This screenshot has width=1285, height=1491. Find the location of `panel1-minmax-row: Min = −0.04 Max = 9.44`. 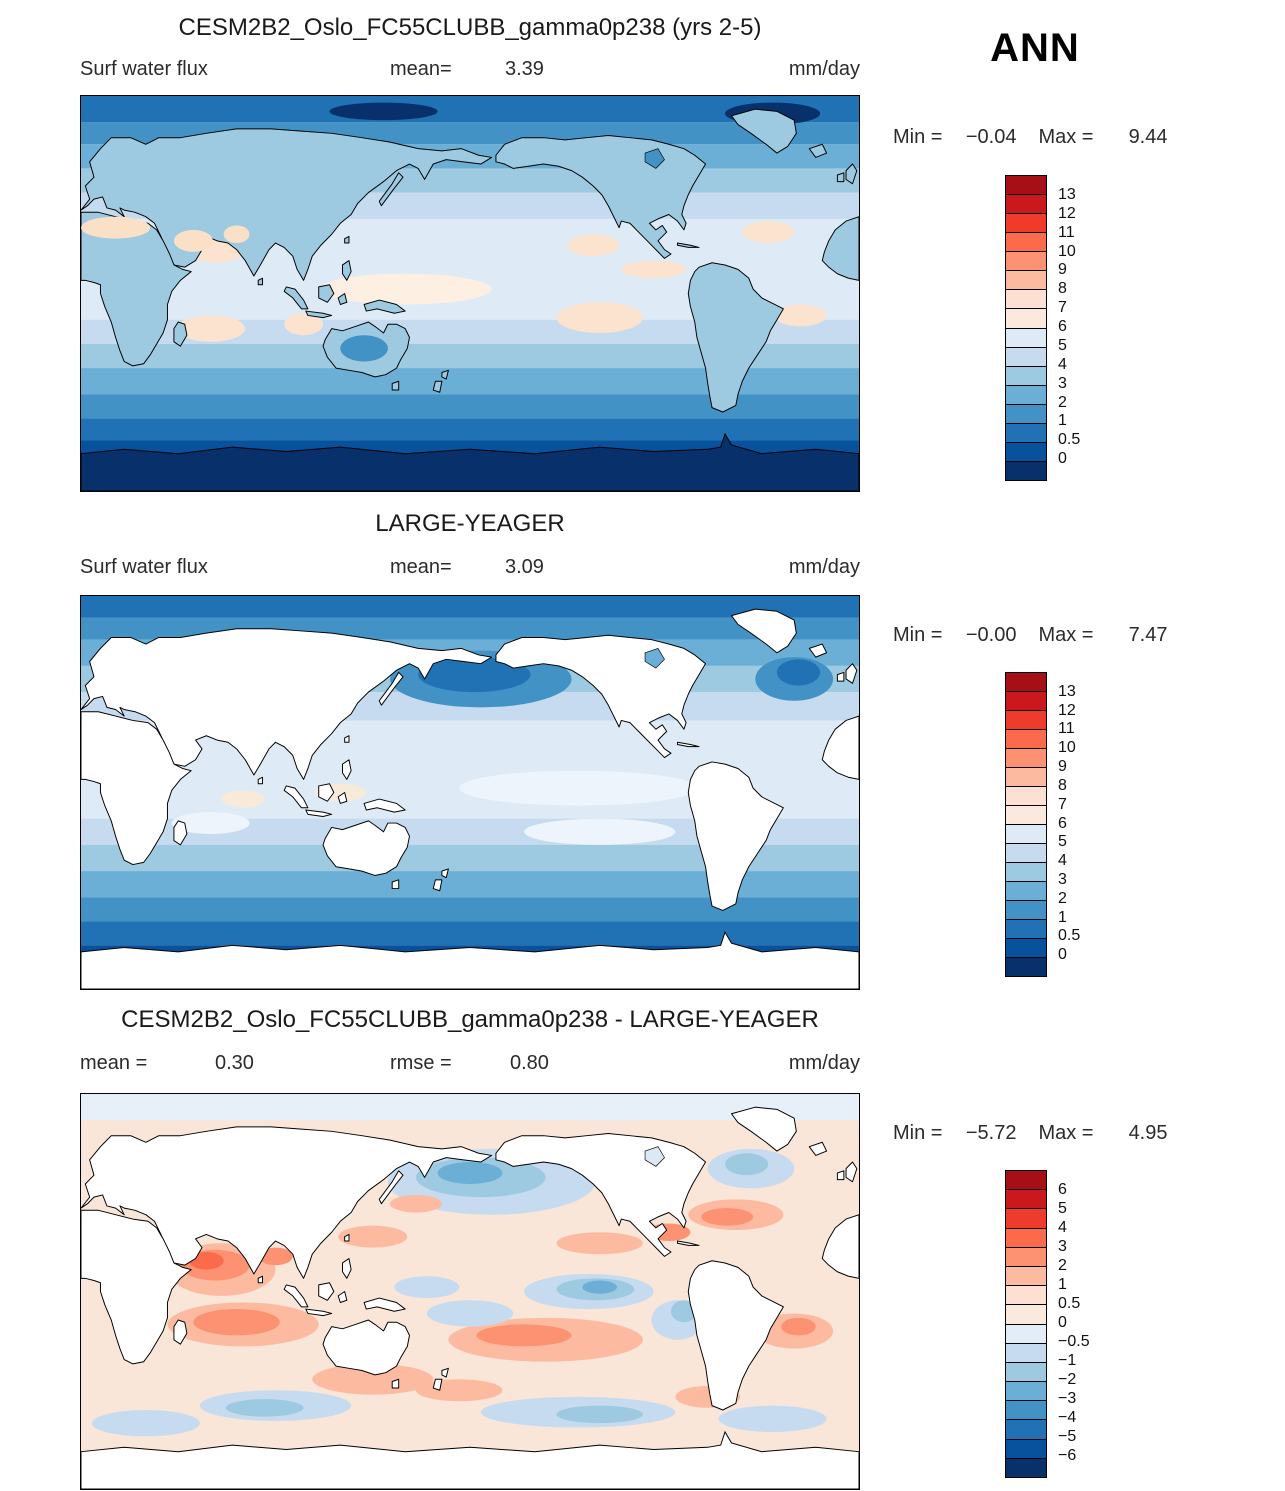

panel1-minmax-row: Min = −0.04 Max = 9.44 is located at coordinates (1058, 137).